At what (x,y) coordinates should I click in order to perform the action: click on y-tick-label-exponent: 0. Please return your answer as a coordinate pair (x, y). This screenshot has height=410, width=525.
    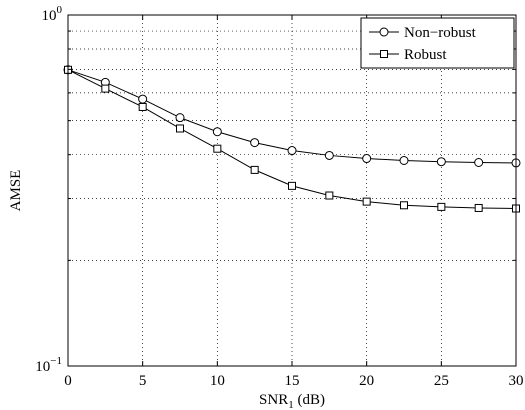
    Looking at the image, I should click on (60, 10).